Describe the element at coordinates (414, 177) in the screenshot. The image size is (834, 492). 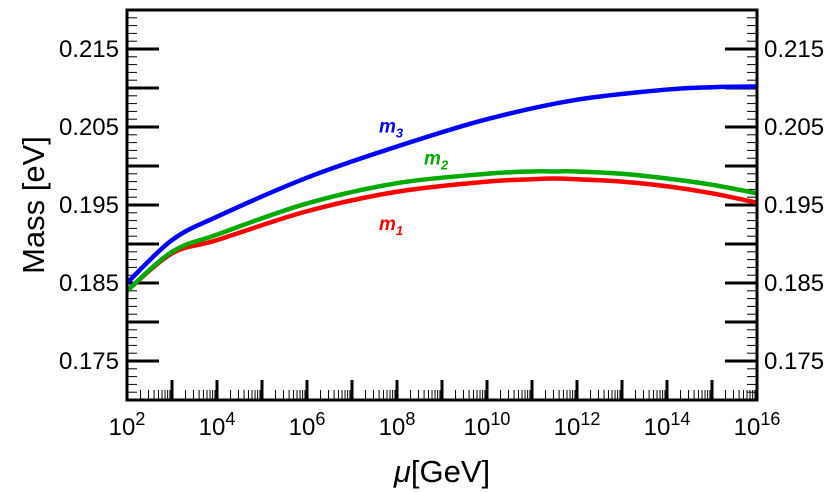
I see `series-labels: m3 m2 m1` at that location.